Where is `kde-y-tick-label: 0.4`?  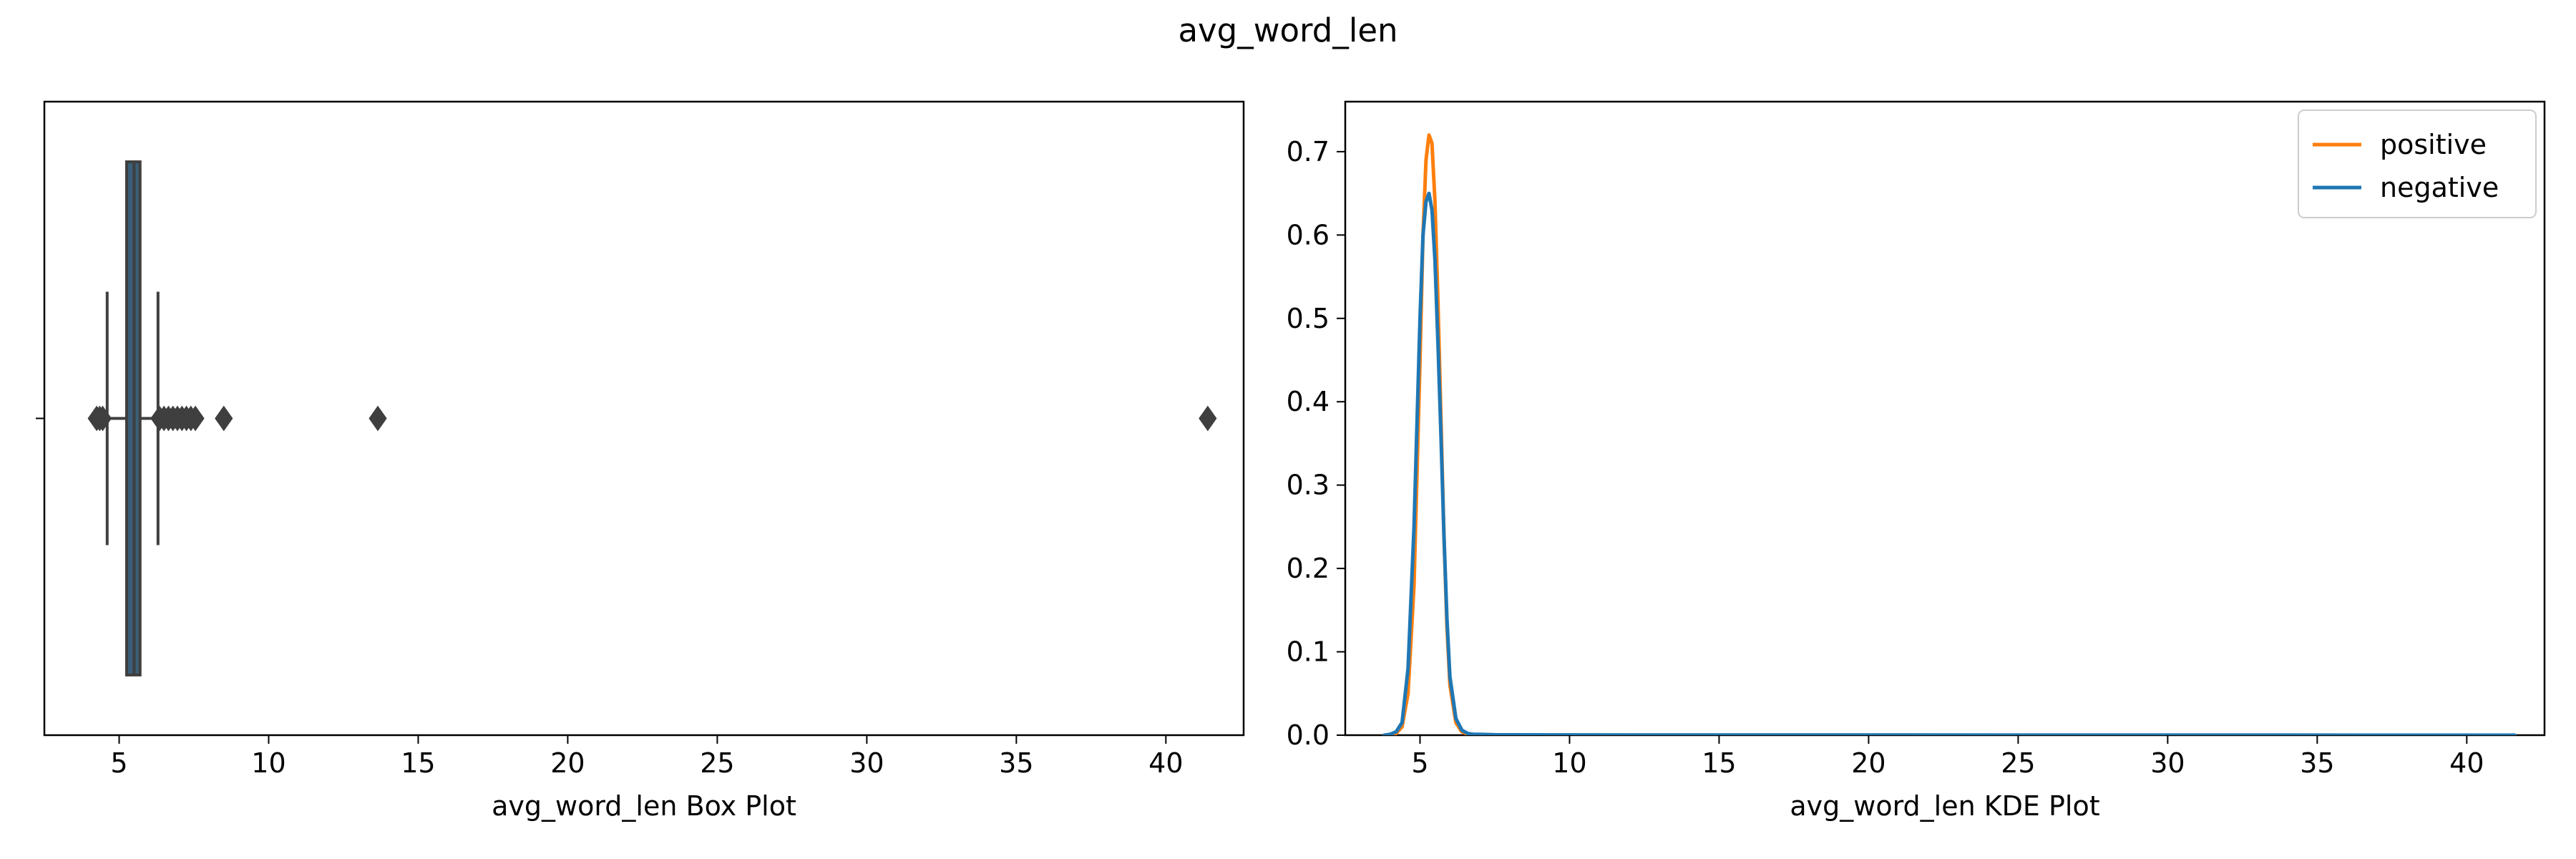
kde-y-tick-label: 0.4 is located at coordinates (1308, 401).